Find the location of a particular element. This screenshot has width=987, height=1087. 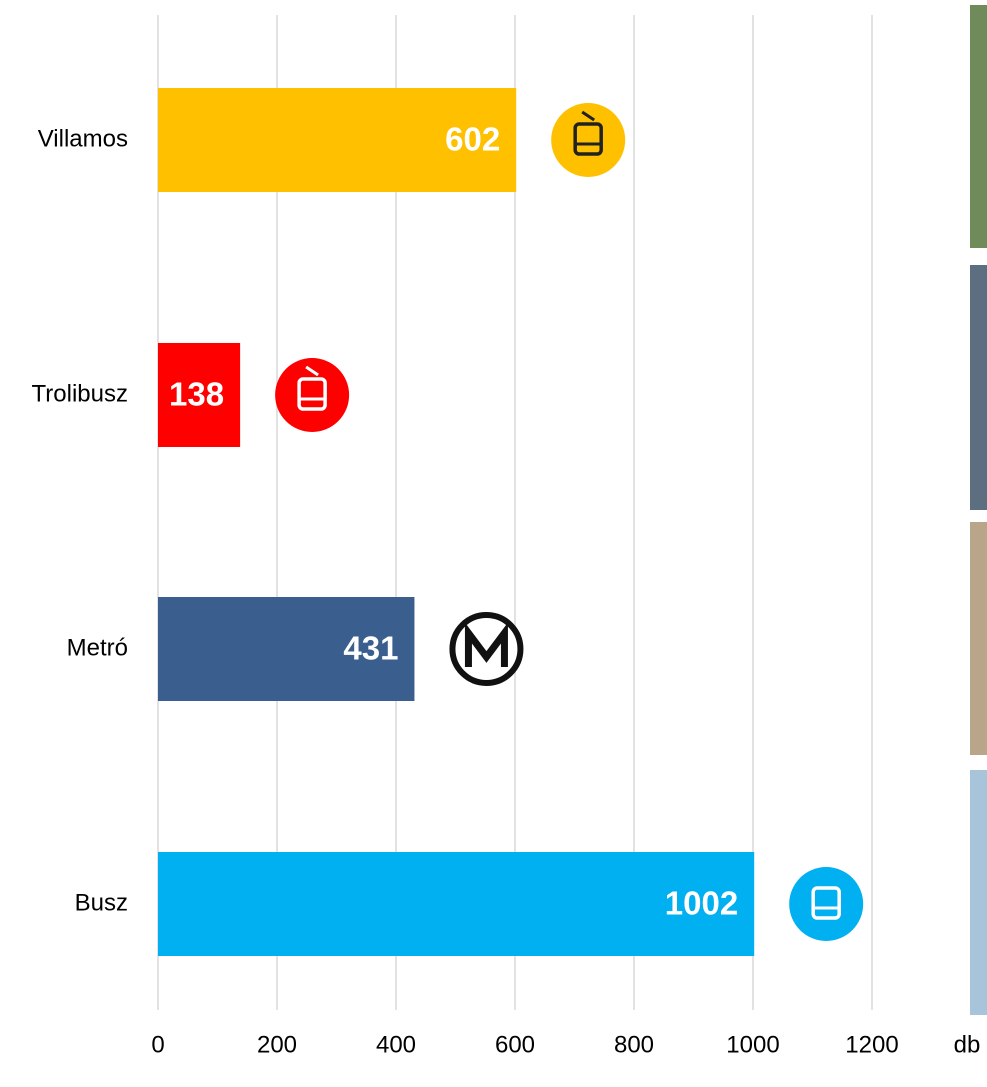

x-tick-label: 1200 is located at coordinates (871, 1044).